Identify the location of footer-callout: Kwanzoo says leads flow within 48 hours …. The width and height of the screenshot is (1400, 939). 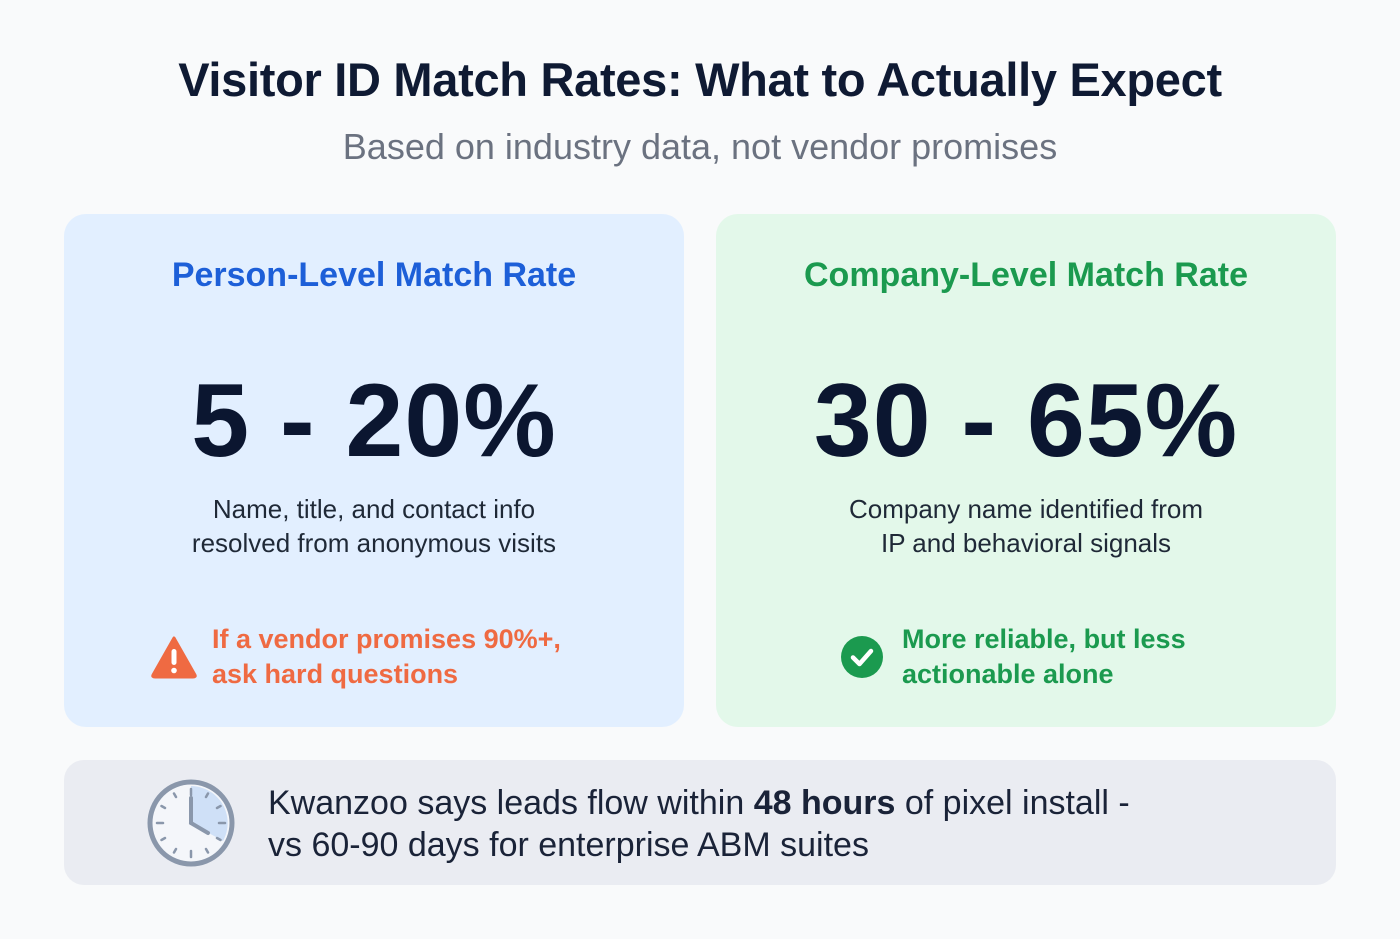
(700, 822).